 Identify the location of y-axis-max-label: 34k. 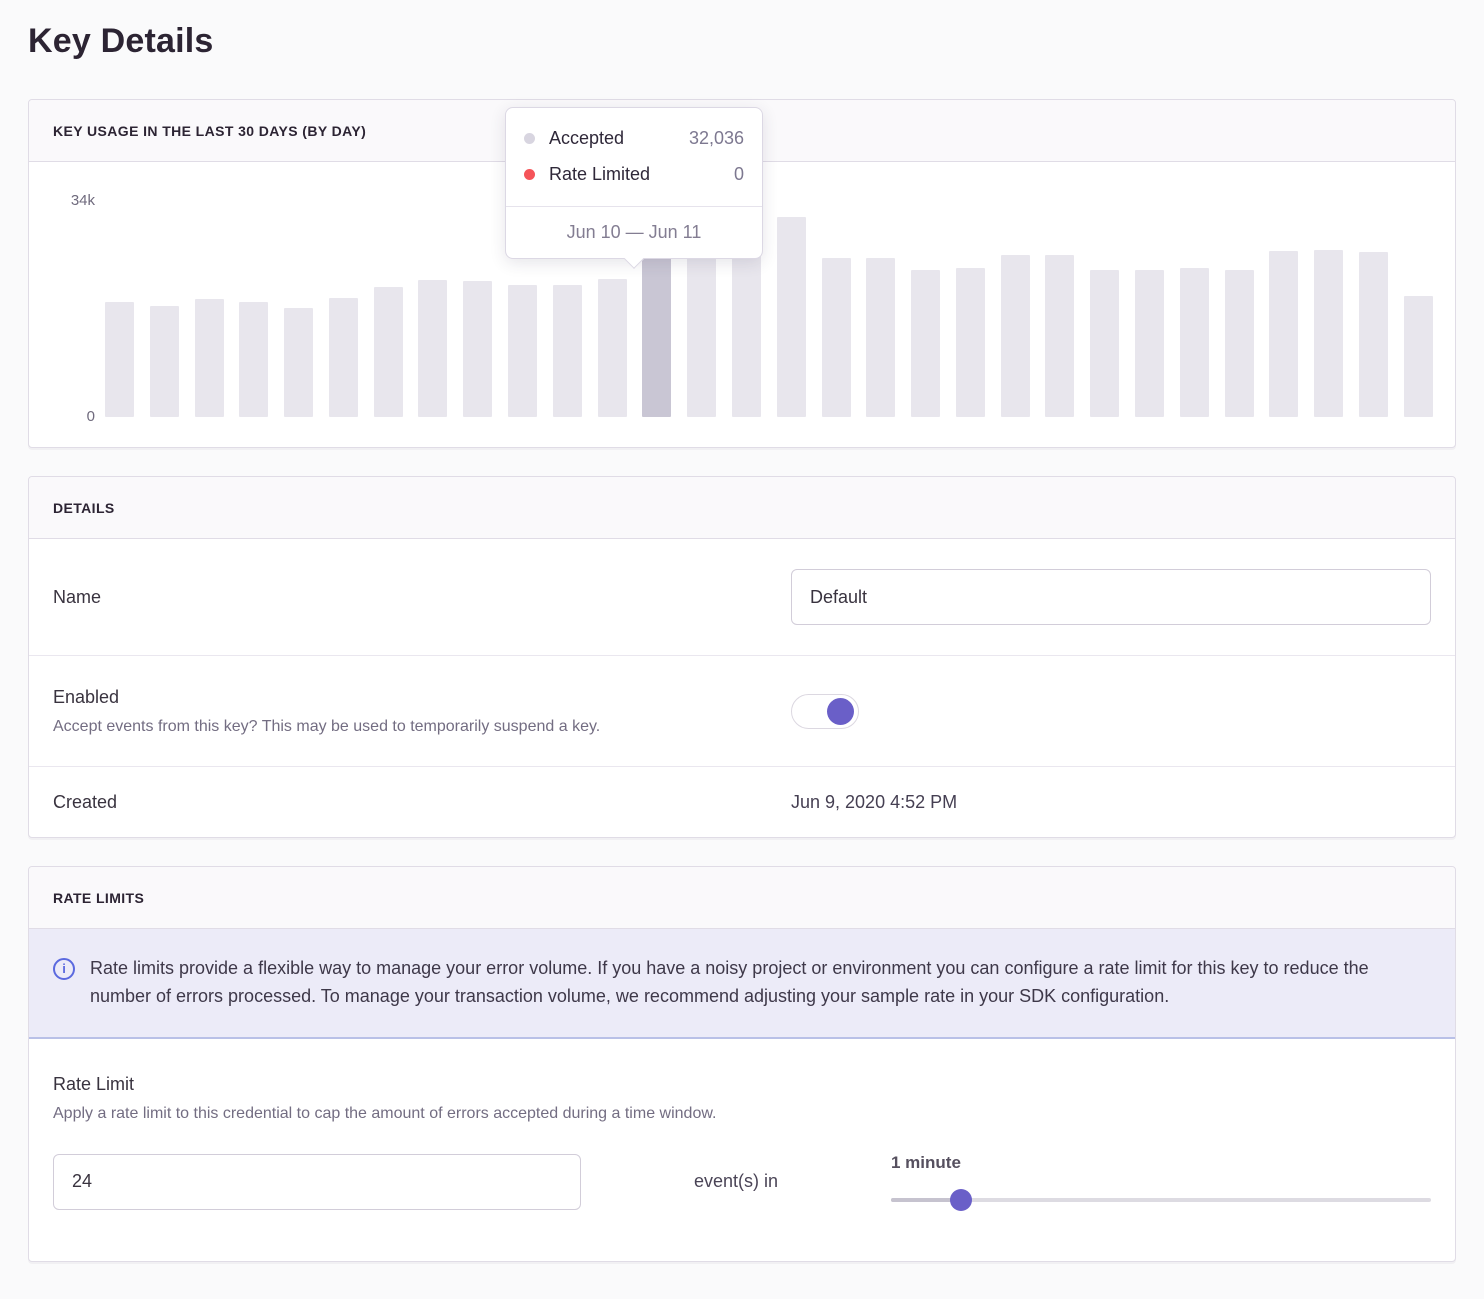
(82, 200).